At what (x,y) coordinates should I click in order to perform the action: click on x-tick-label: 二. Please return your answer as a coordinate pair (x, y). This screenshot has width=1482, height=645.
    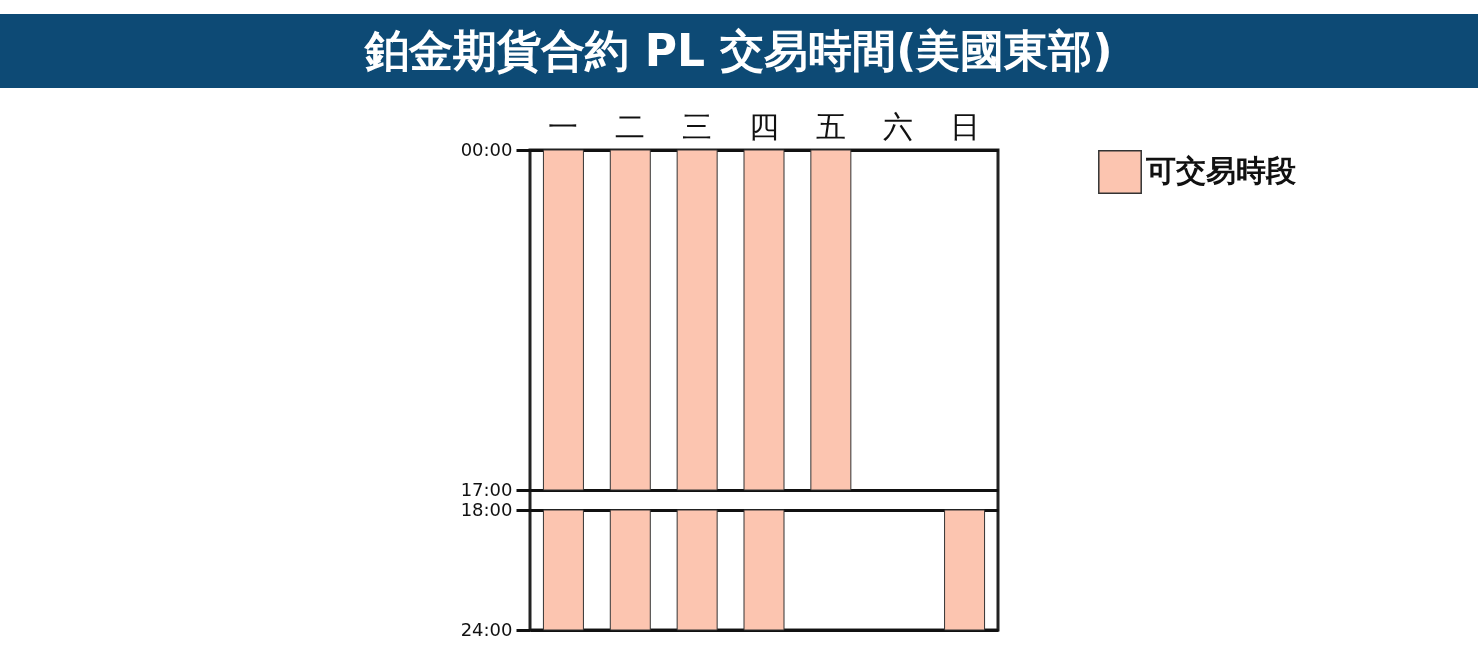
    Looking at the image, I should click on (630, 126).